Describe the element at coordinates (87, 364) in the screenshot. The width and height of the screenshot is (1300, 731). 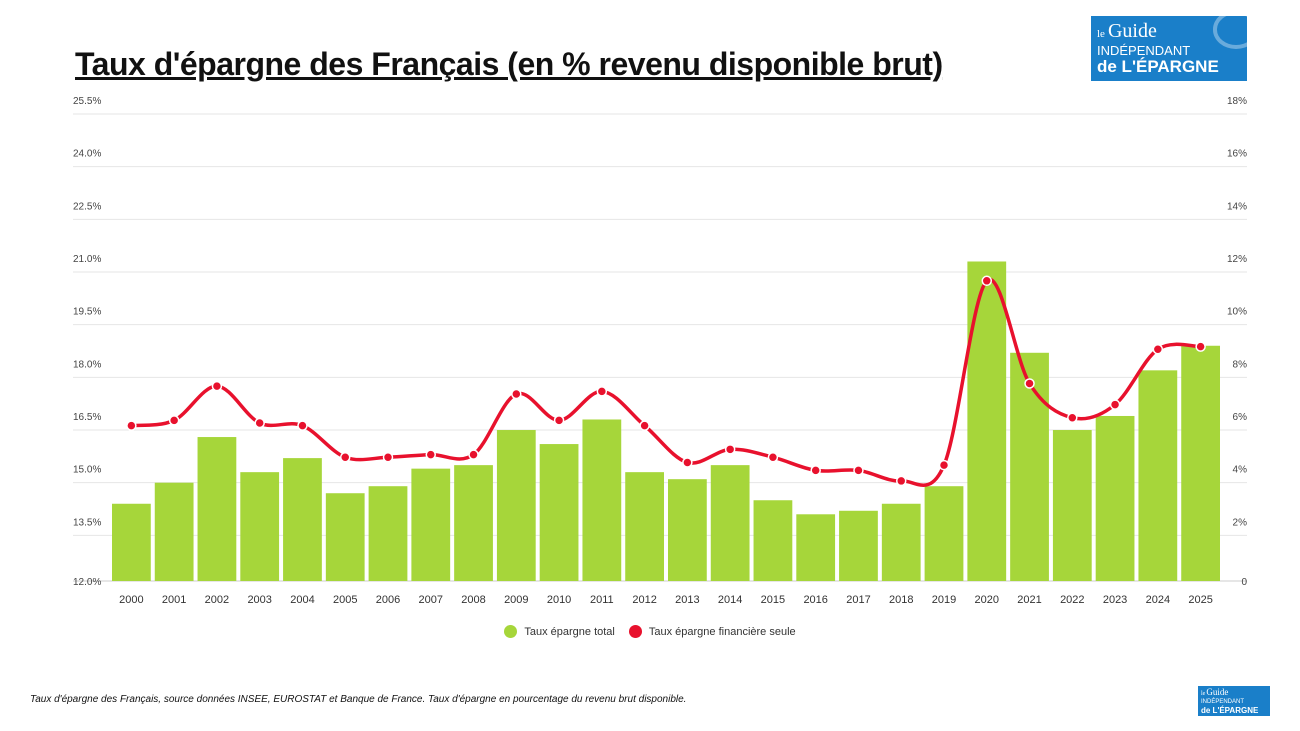
I see `left-axis-tick-label: 18.0%` at that location.